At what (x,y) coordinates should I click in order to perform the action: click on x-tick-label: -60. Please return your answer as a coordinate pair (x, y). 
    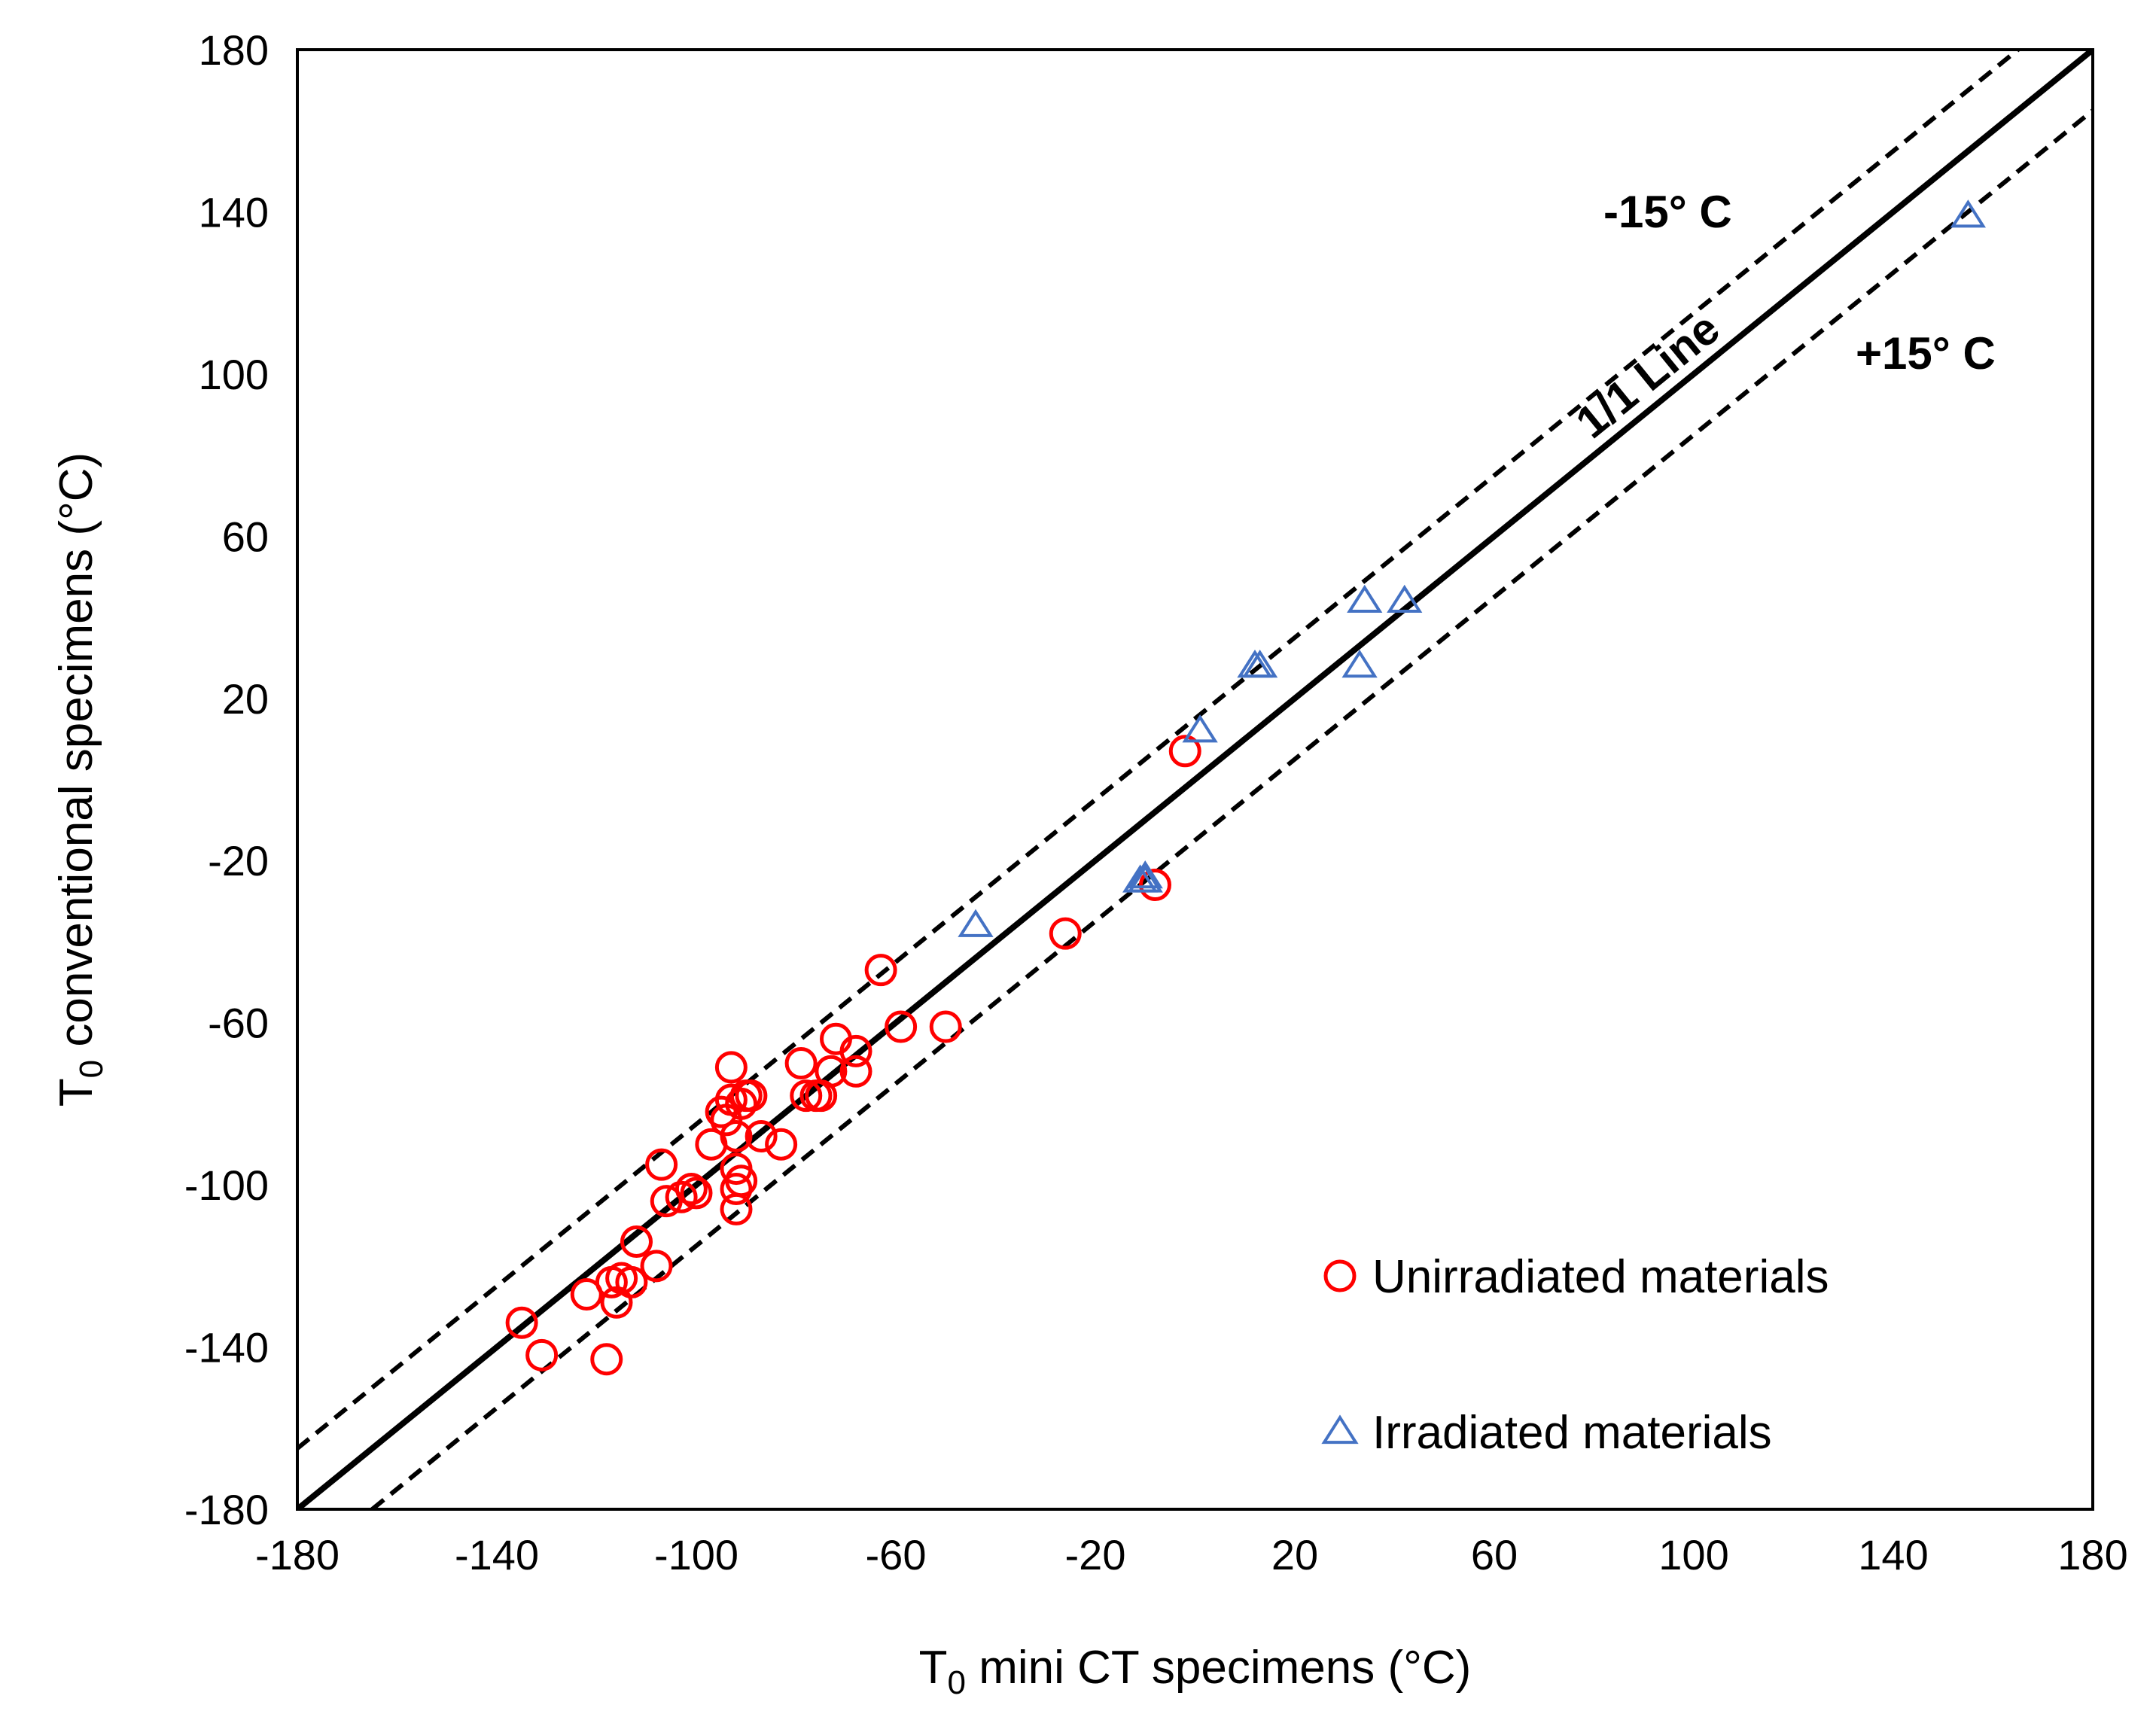
    Looking at the image, I should click on (896, 1554).